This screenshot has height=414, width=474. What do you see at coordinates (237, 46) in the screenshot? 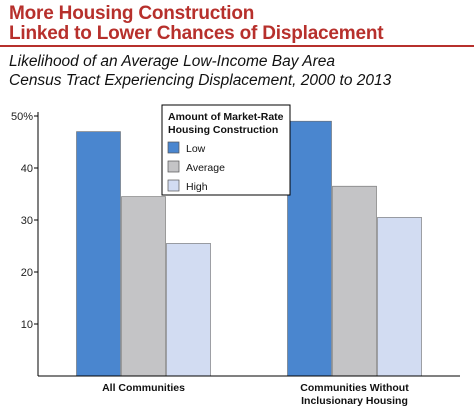
I see `title-rule` at bounding box center [237, 46].